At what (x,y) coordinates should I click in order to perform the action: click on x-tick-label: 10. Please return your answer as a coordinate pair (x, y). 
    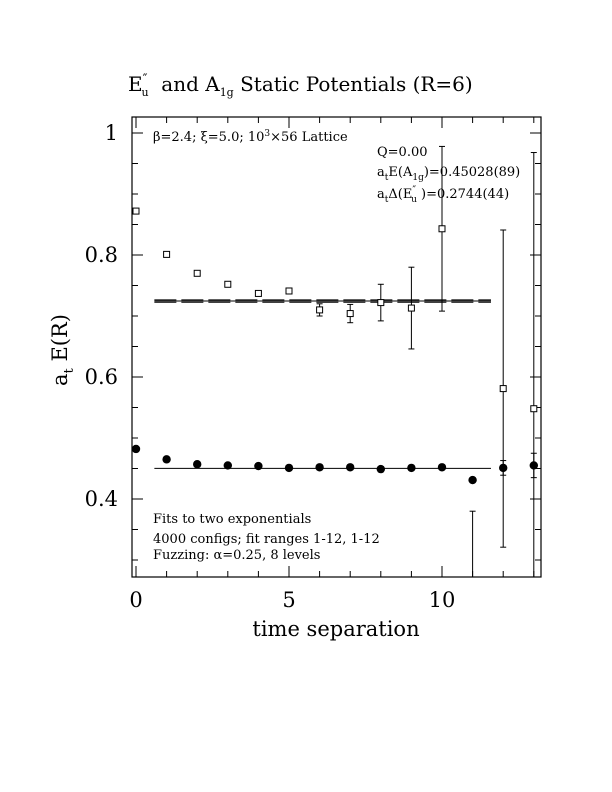
    Looking at the image, I should click on (442, 600).